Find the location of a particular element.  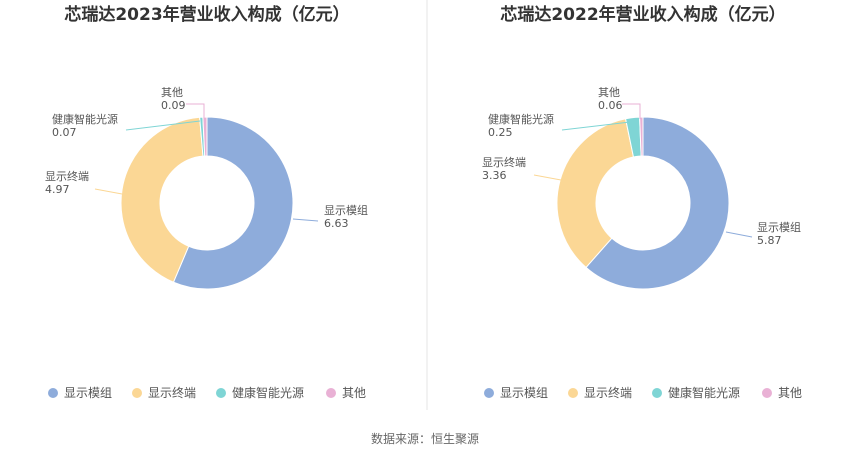

slice-value-label: 0.09 is located at coordinates (173, 105).